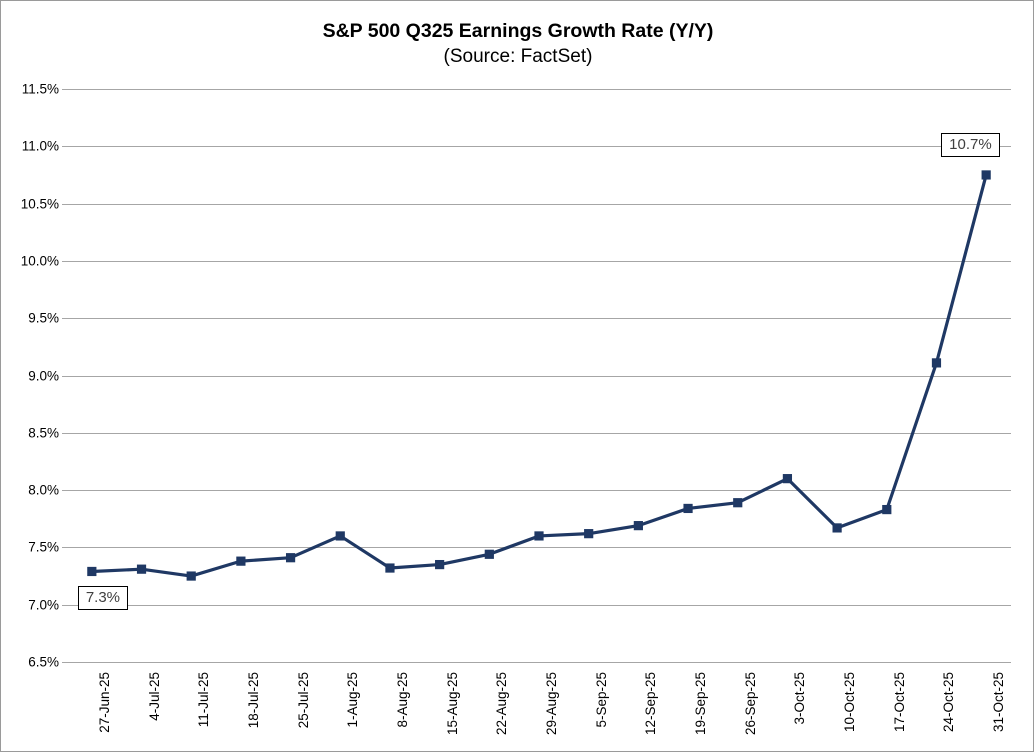 This screenshot has height=752, width=1034. What do you see at coordinates (850, 702) in the screenshot?
I see `x-axis-tick-label: 10-Oct-25` at bounding box center [850, 702].